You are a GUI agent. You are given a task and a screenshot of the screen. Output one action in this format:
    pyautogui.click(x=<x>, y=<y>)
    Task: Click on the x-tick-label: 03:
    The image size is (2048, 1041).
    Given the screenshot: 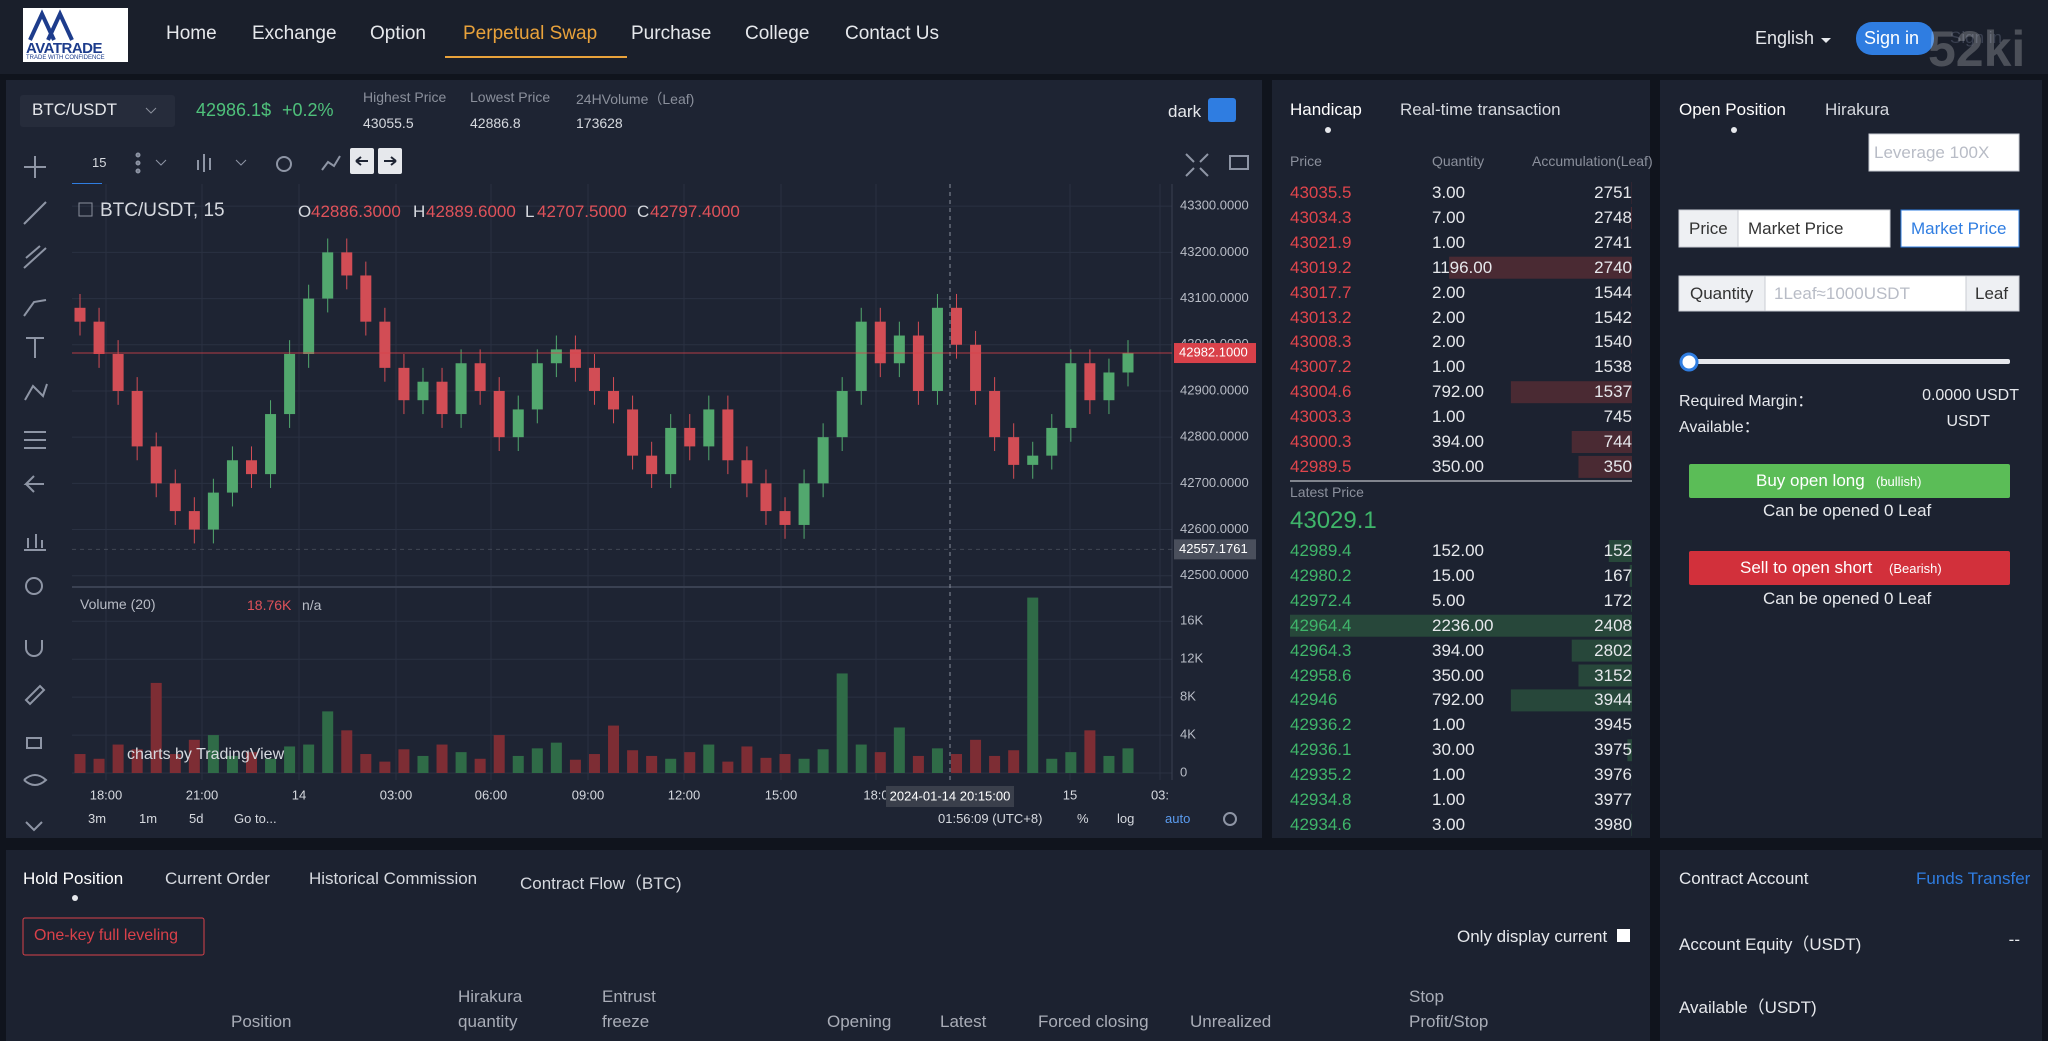 What is the action you would take?
    pyautogui.click(x=1160, y=794)
    